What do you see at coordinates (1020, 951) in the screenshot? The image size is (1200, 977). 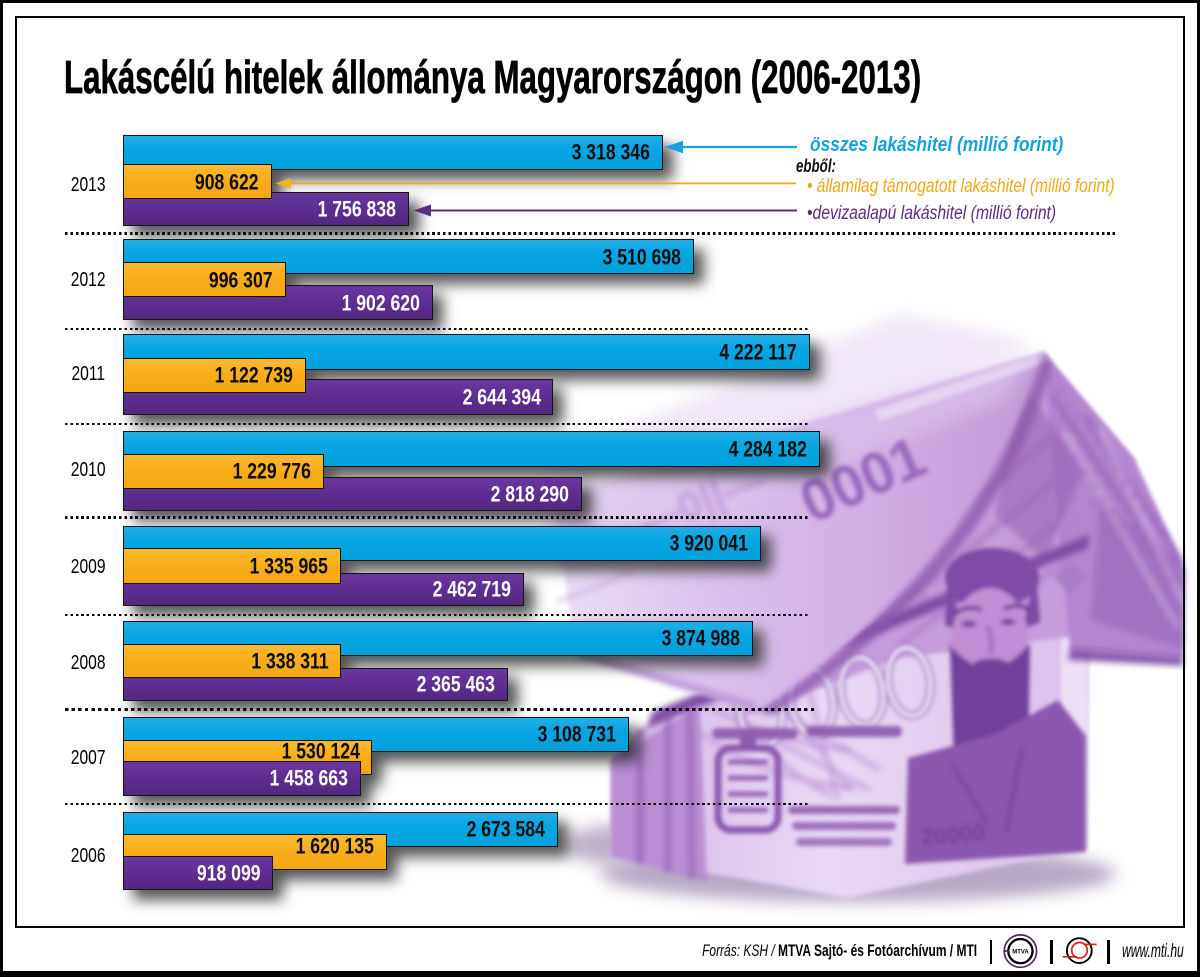 I see `svg-text: MTVA` at bounding box center [1020, 951].